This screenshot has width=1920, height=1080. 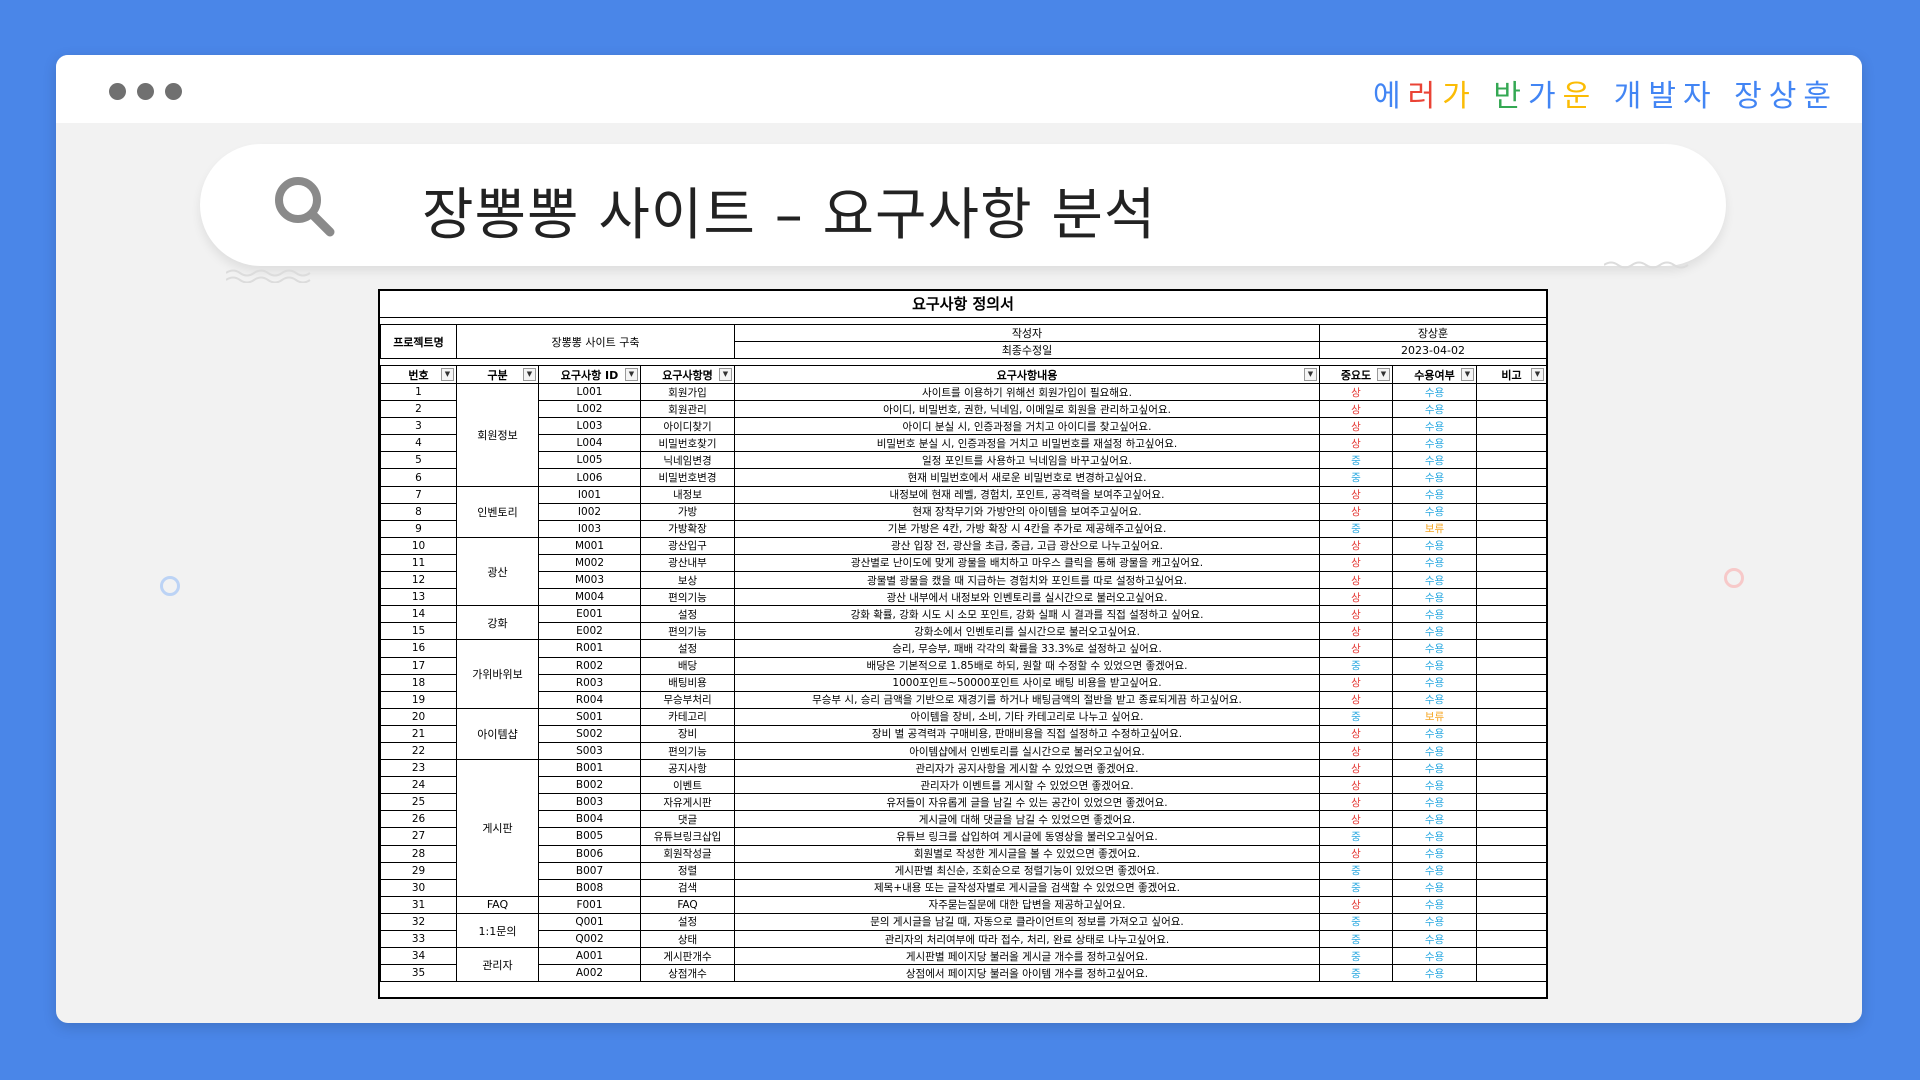 I want to click on row-number: 6, so click(x=418, y=477).